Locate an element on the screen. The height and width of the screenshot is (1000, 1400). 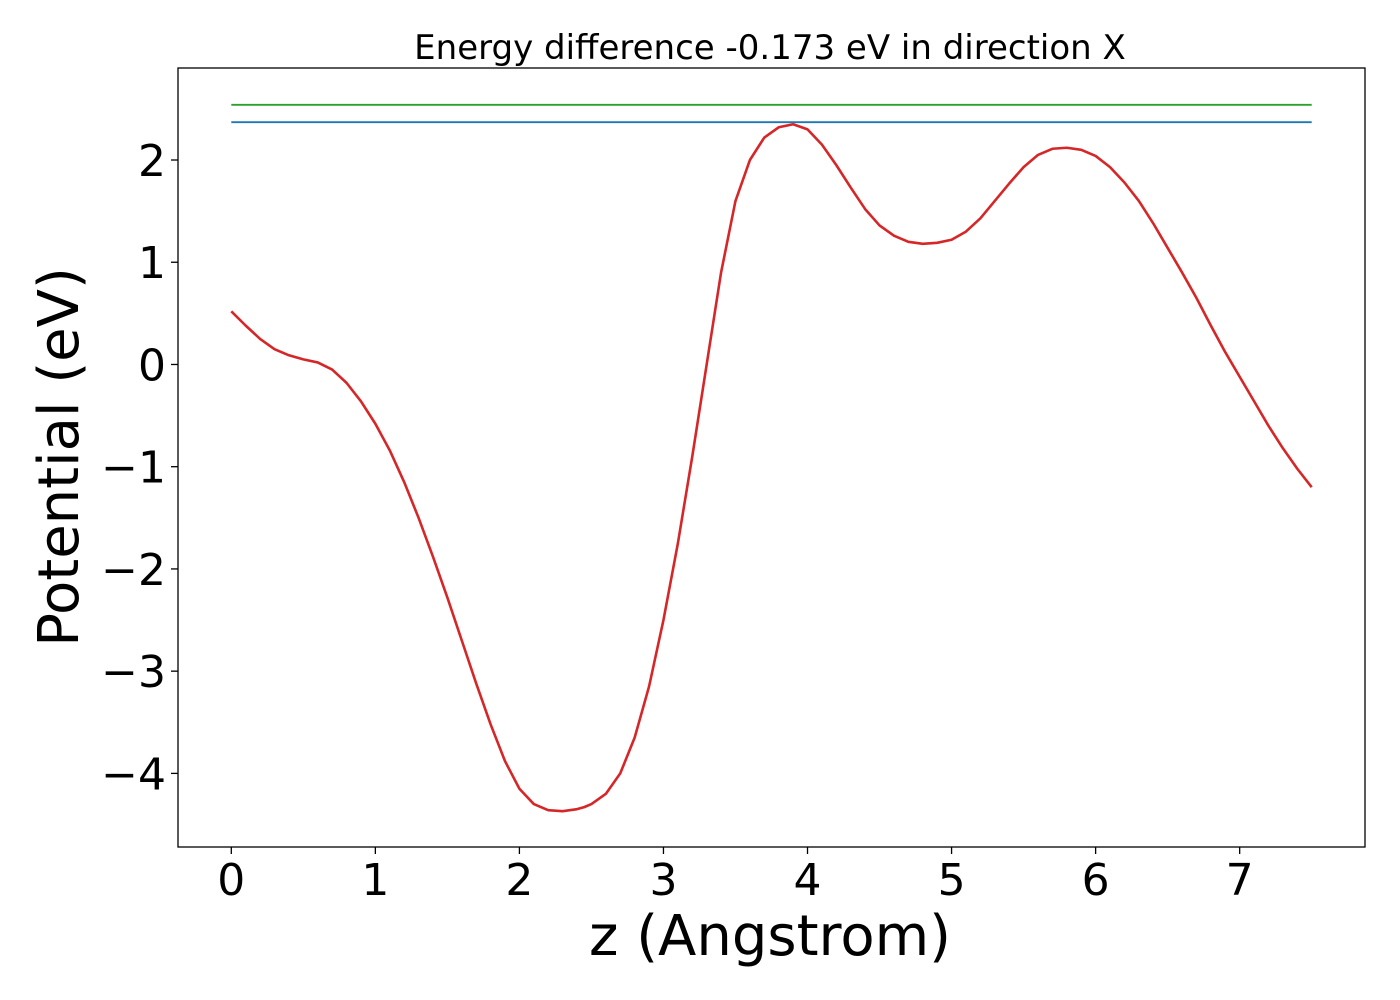
y-axis: −4 −3 −2 −1 0 1 2 is located at coordinates (139, 468).